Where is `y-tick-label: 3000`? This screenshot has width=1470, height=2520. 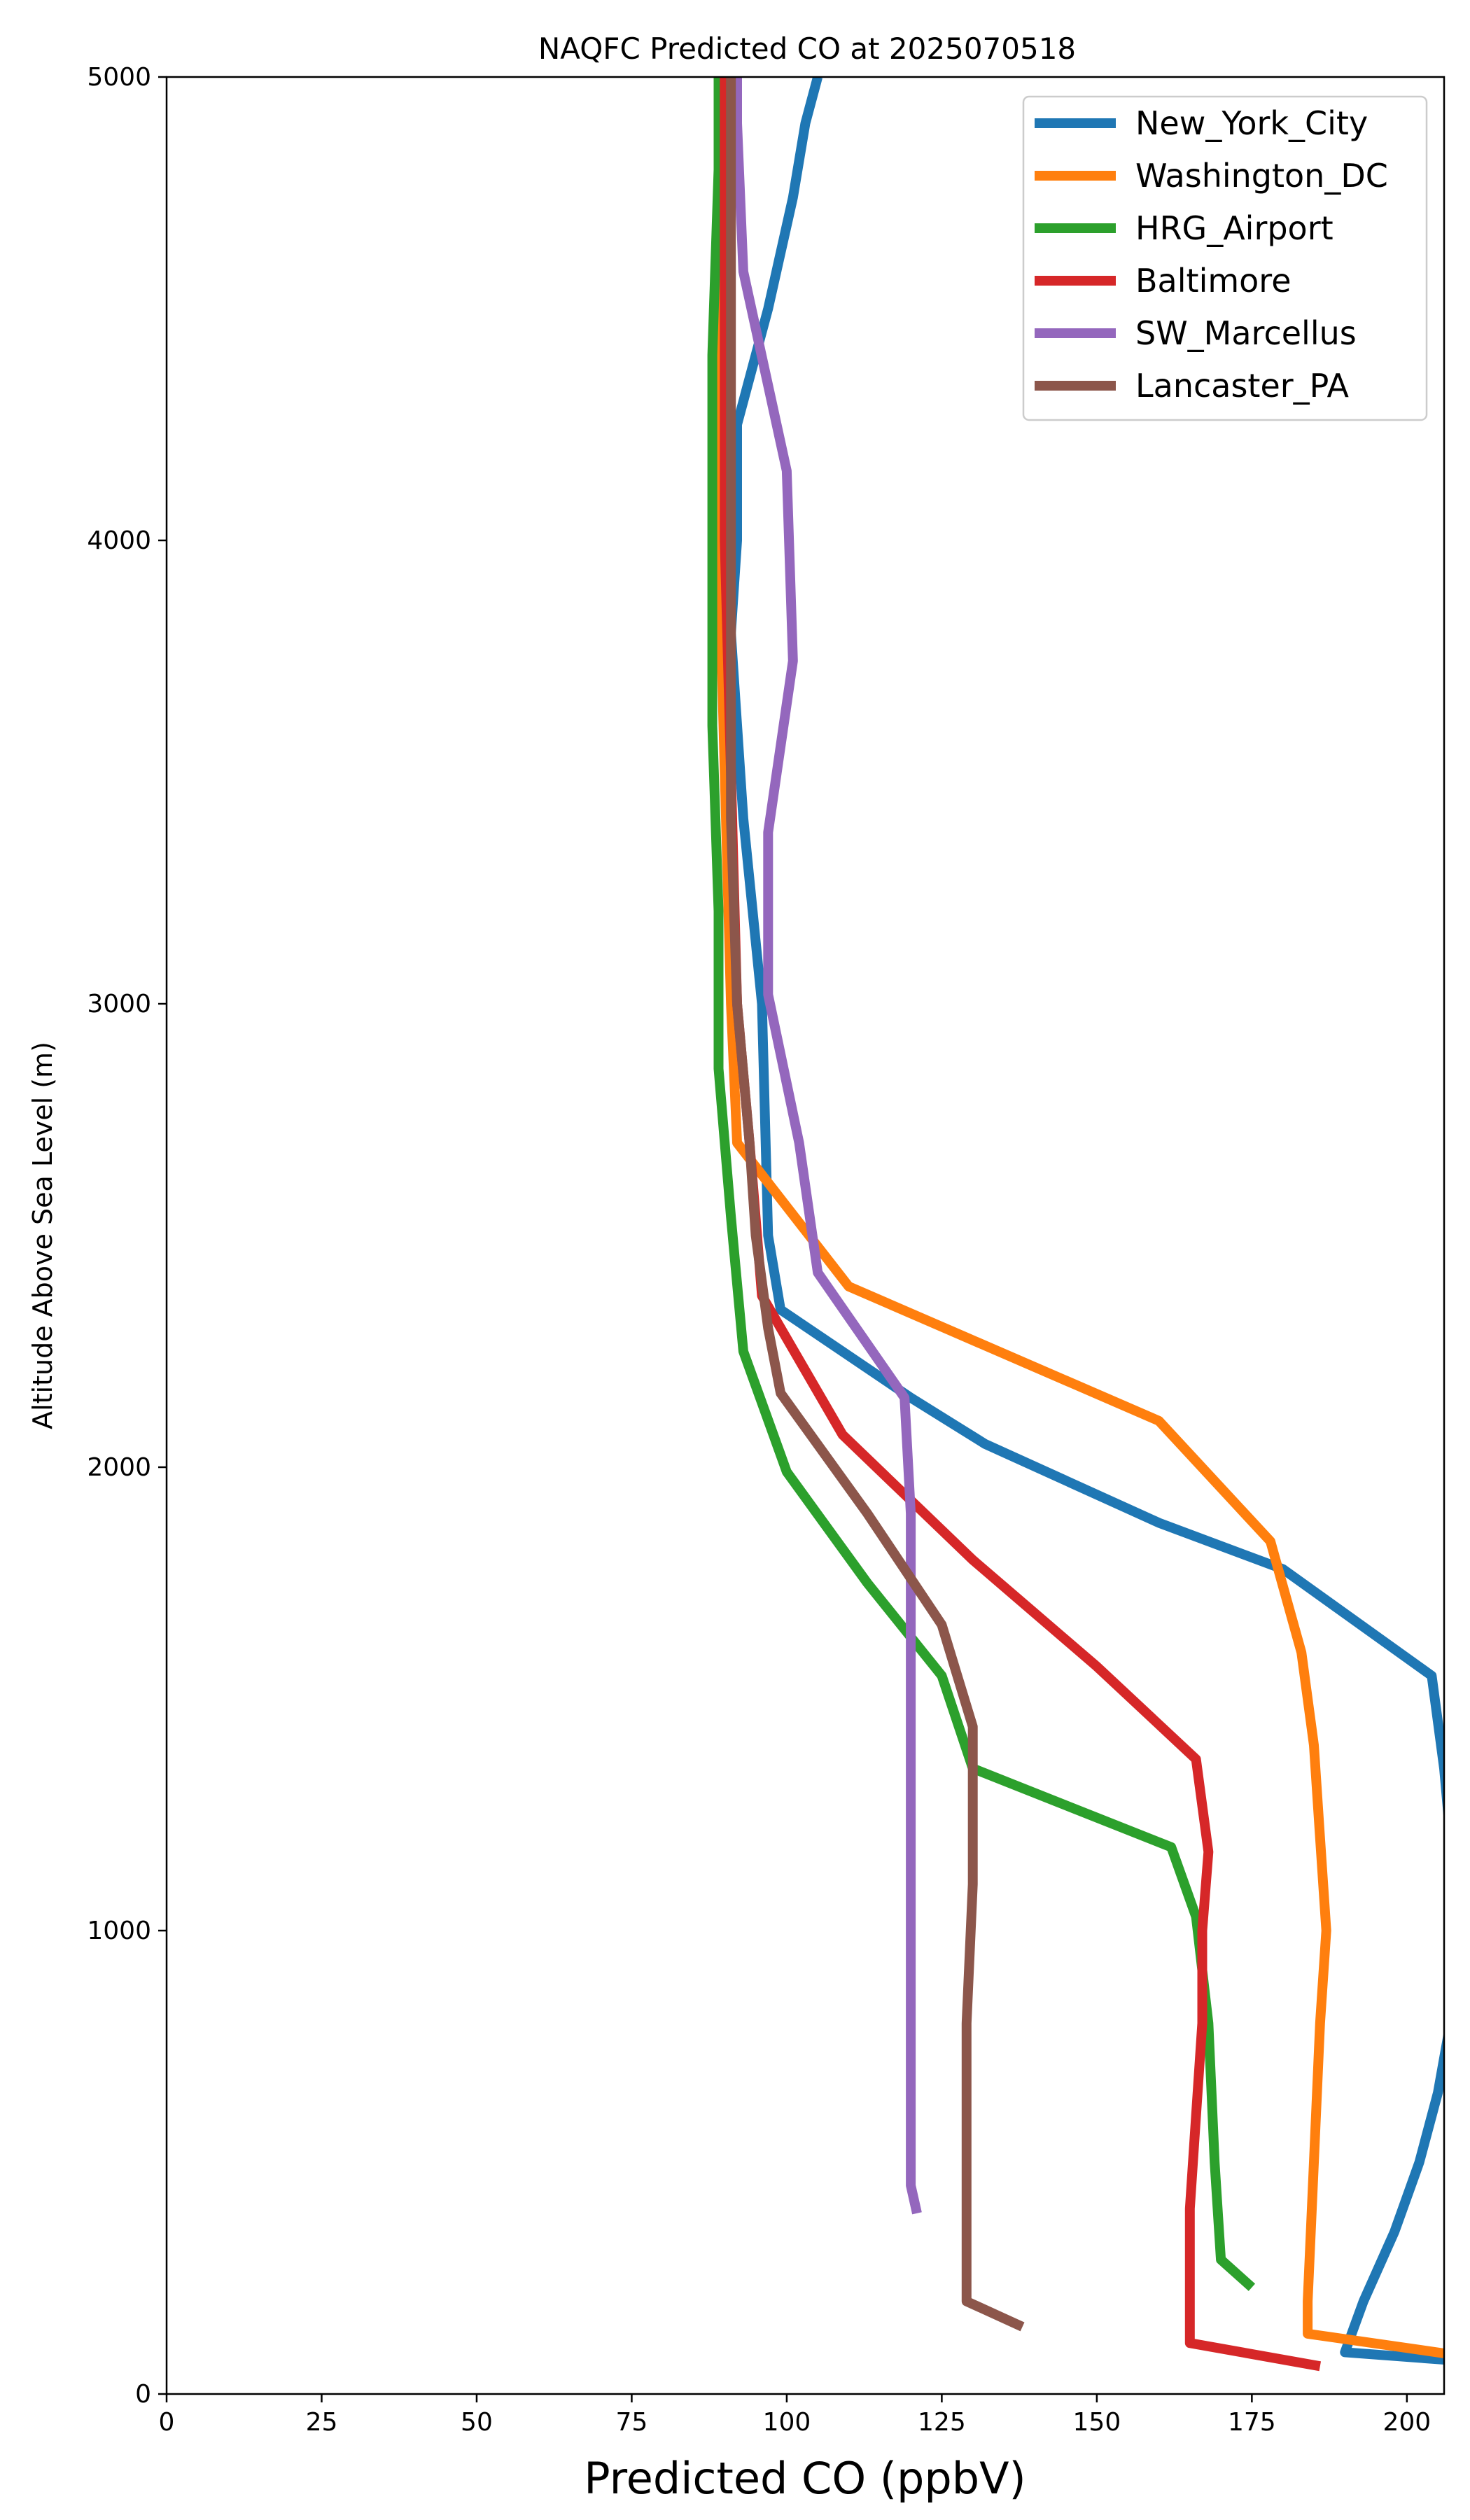
y-tick-label: 3000 is located at coordinates (119, 1004).